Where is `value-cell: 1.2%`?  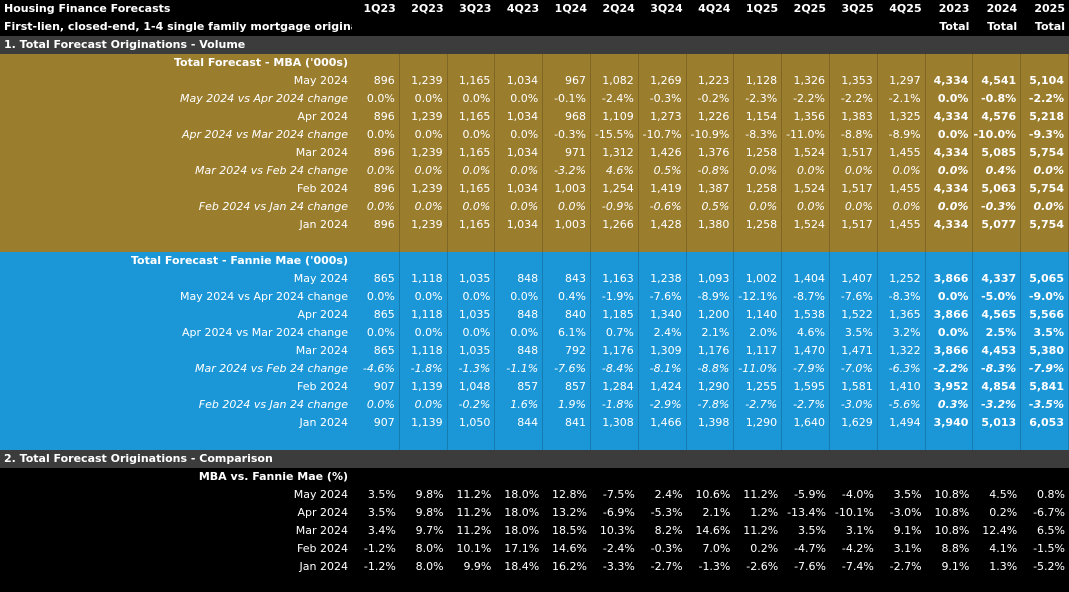 value-cell: 1.2% is located at coordinates (764, 512).